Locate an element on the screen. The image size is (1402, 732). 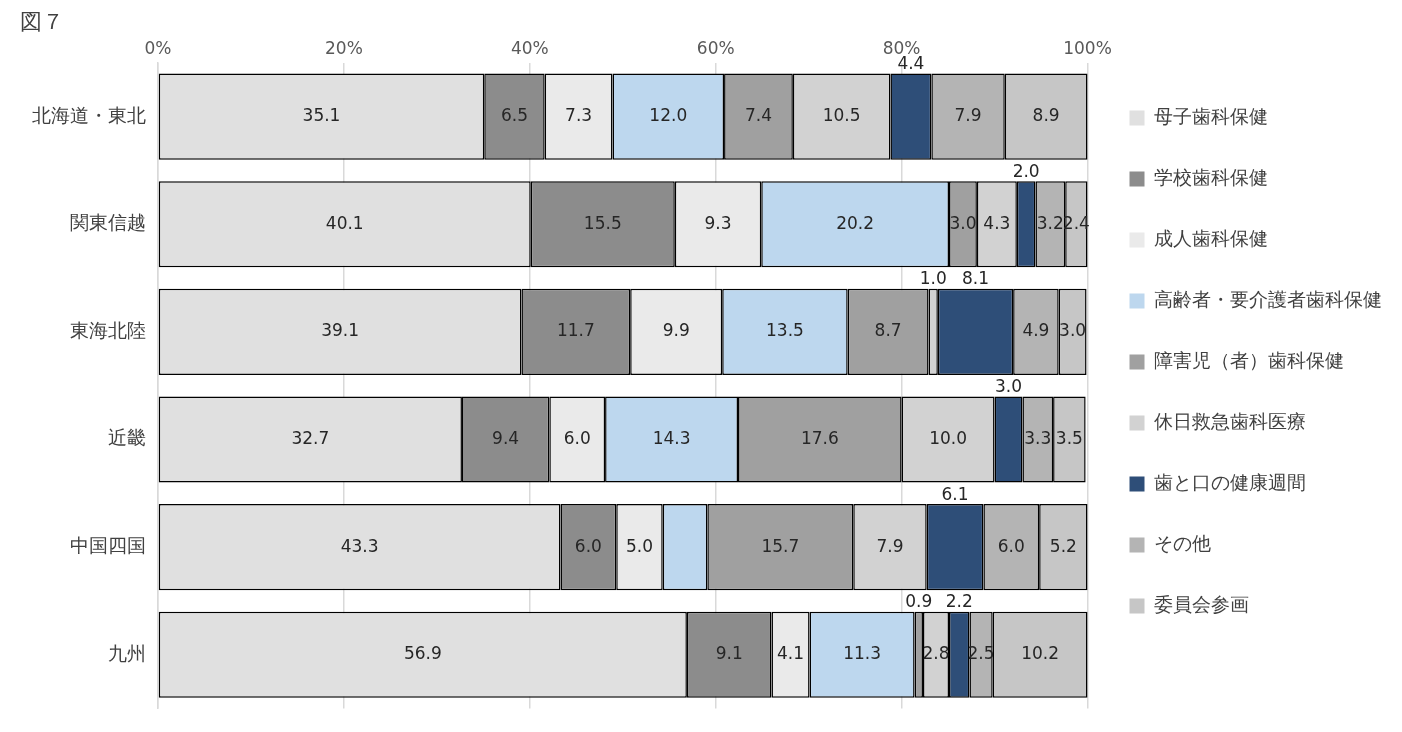
data-label: 7.3 is located at coordinates (579, 115).